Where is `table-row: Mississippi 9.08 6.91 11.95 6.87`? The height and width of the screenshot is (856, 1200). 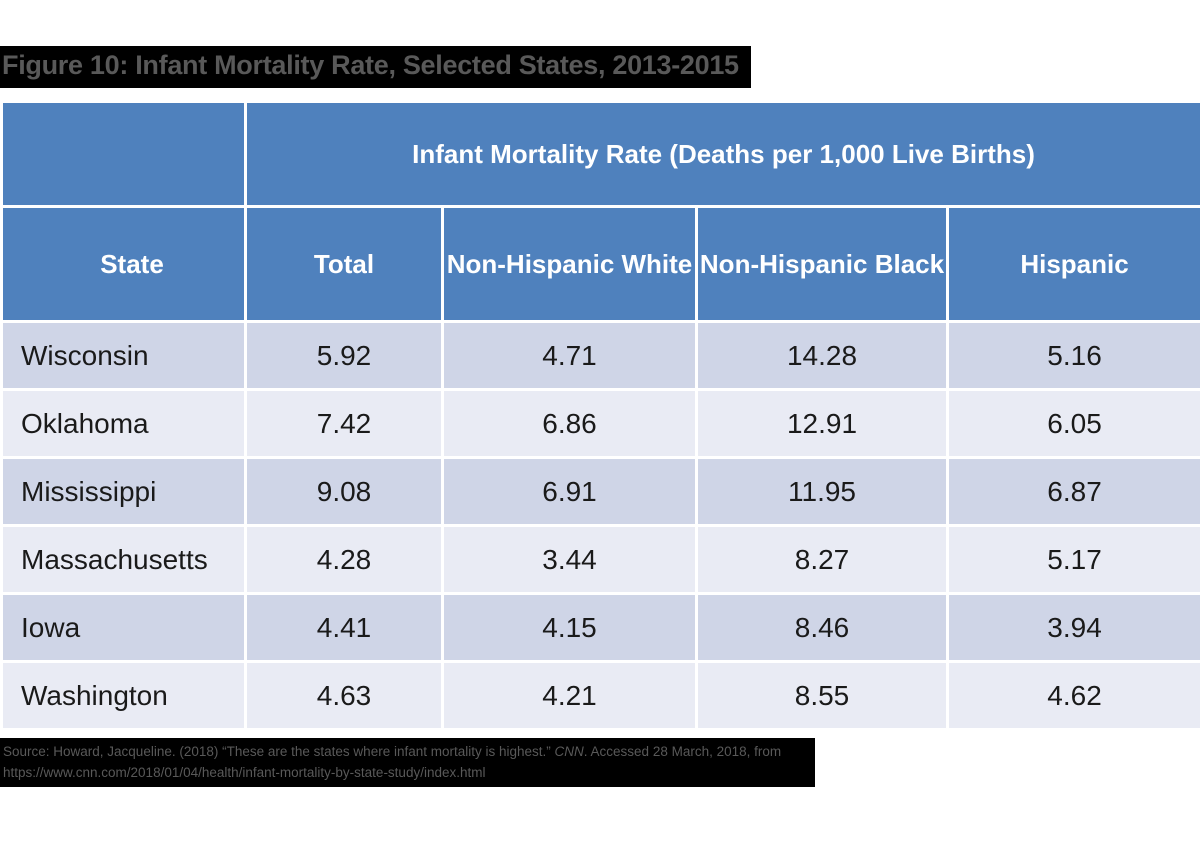 table-row: Mississippi 9.08 6.91 11.95 6.87 is located at coordinates (600, 491).